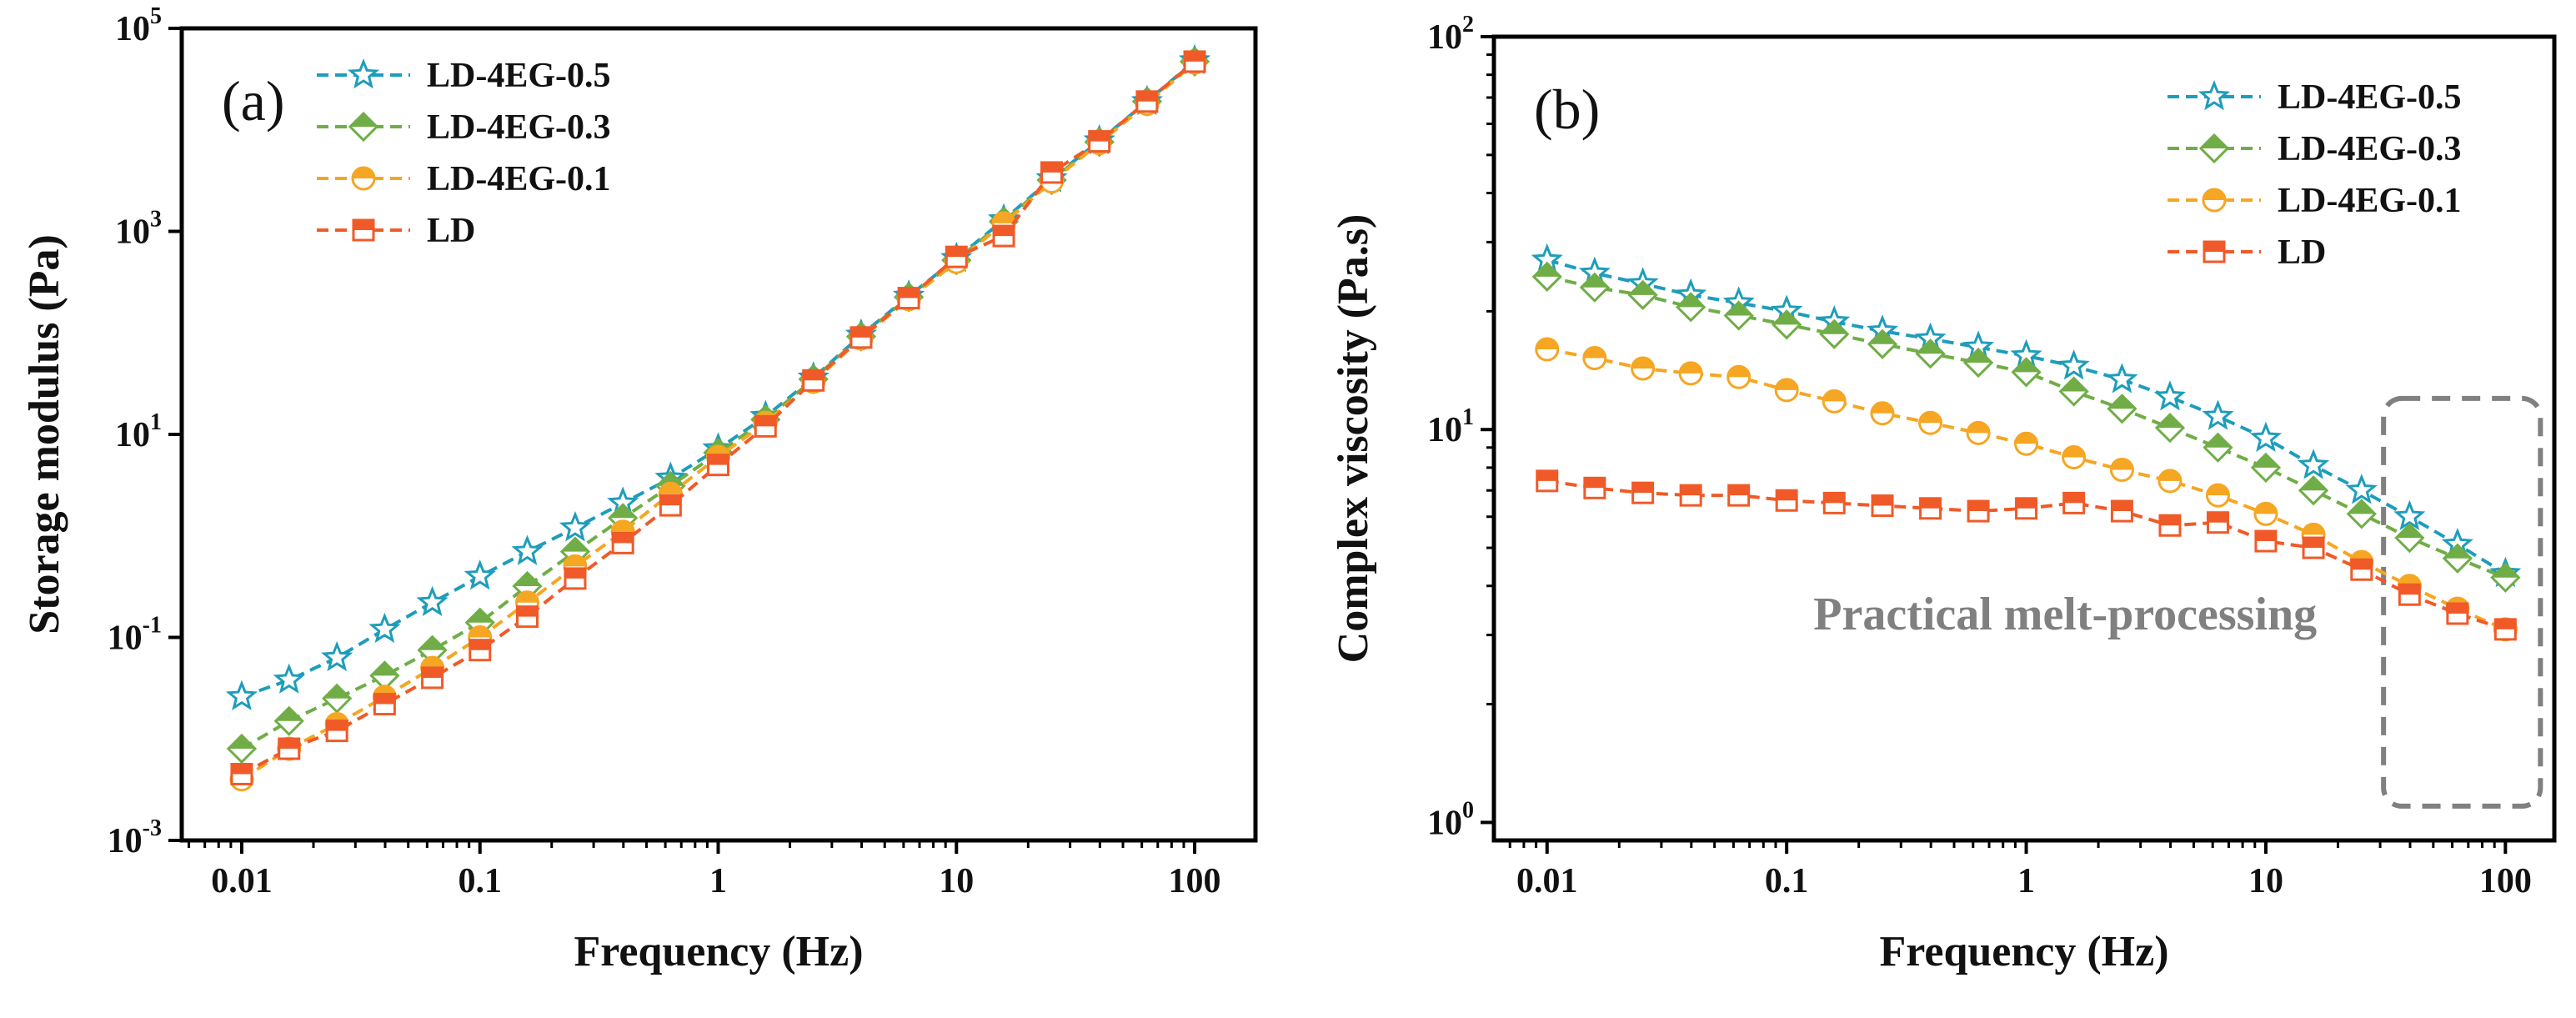  What do you see at coordinates (1450, 819) in the screenshot?
I see `panel-b-ytick-label: 10⁰` at bounding box center [1450, 819].